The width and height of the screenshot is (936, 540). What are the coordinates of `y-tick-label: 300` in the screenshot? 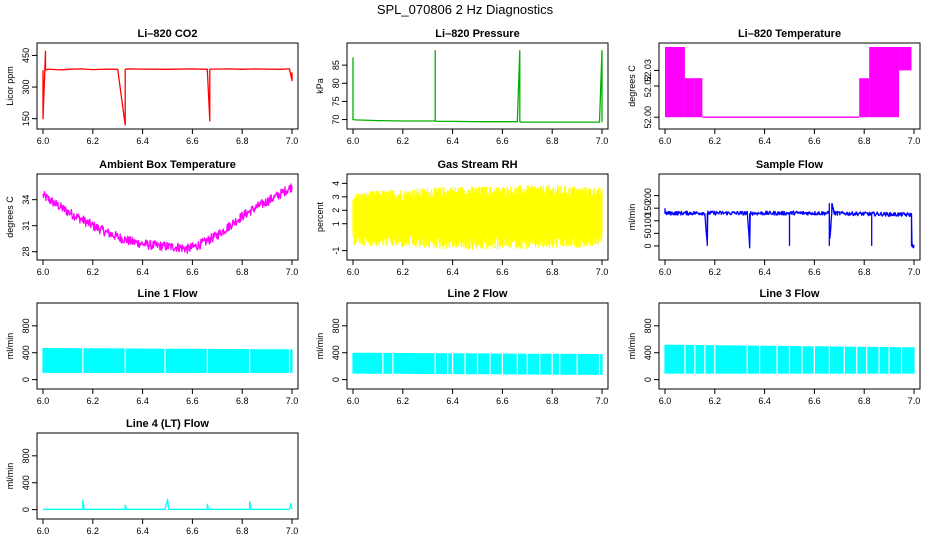 It's located at (26, 87).